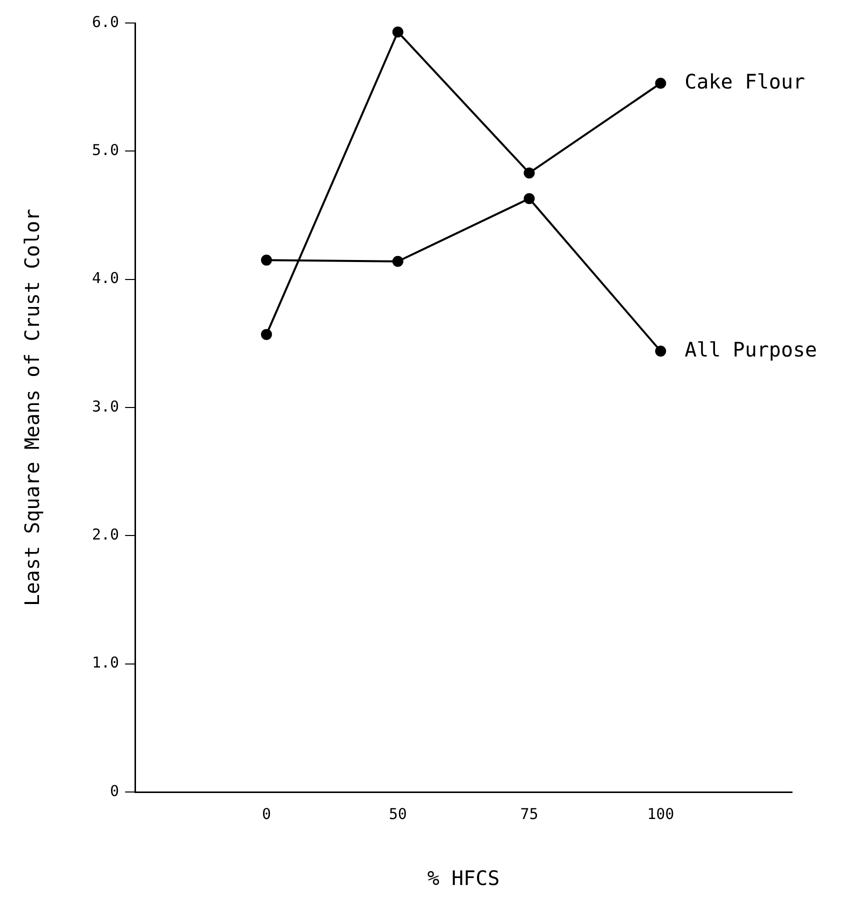 The height and width of the screenshot is (914, 852). What do you see at coordinates (266, 813) in the screenshot?
I see `x-tick-label: 0` at bounding box center [266, 813].